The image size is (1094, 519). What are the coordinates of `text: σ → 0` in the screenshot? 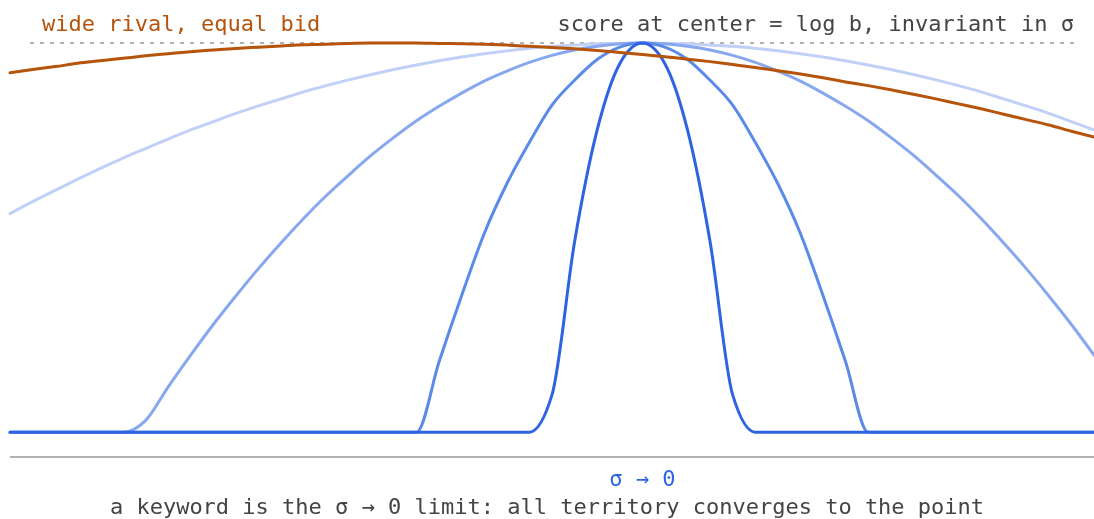 It's located at (642, 478).